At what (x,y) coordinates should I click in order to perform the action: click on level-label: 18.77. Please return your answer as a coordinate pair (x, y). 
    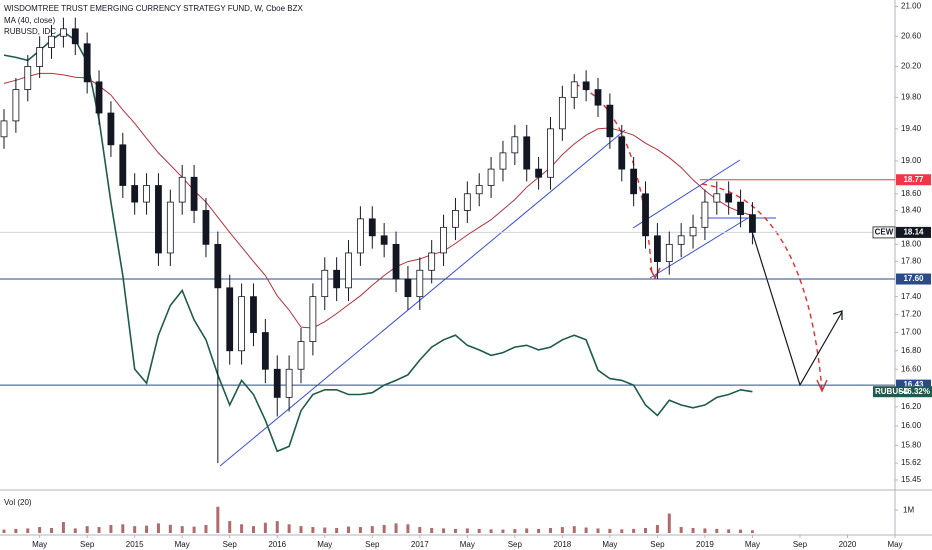
    Looking at the image, I should click on (913, 179).